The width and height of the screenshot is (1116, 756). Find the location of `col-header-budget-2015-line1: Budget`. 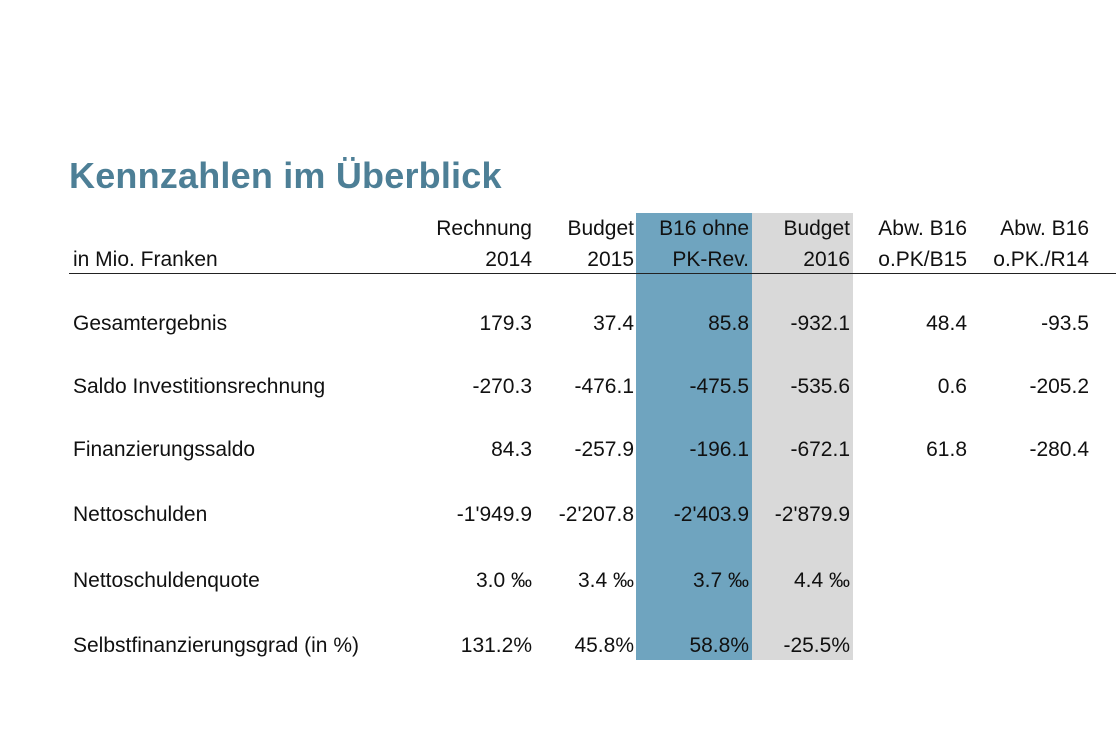

col-header-budget-2015-line1: Budget is located at coordinates (600, 228).